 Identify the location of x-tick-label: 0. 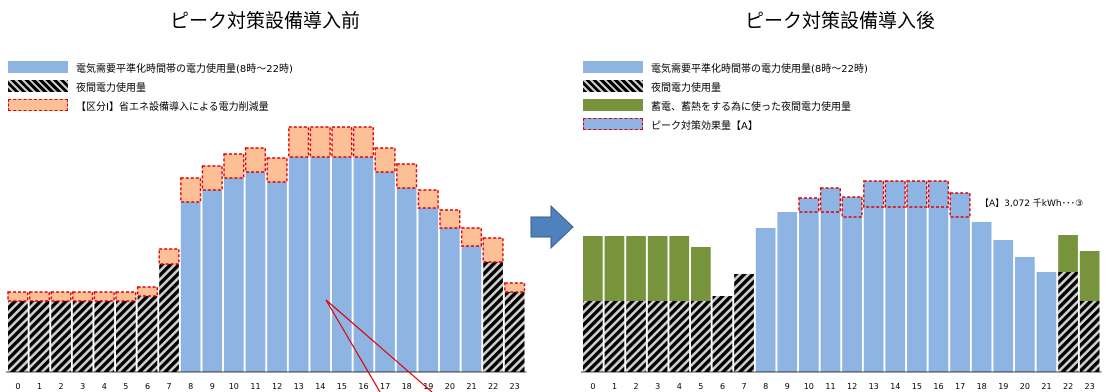
(17, 386).